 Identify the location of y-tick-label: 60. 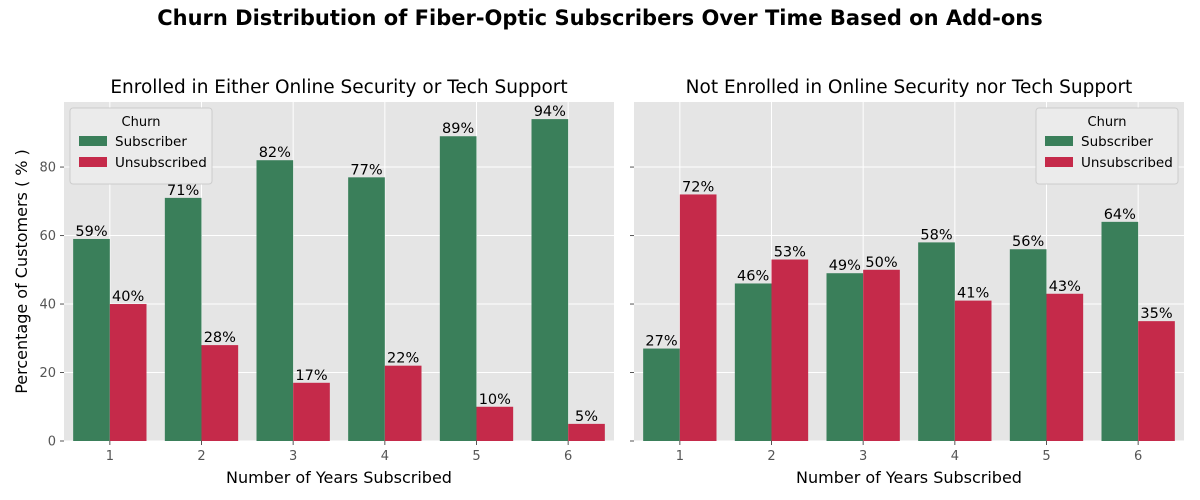
(47, 236).